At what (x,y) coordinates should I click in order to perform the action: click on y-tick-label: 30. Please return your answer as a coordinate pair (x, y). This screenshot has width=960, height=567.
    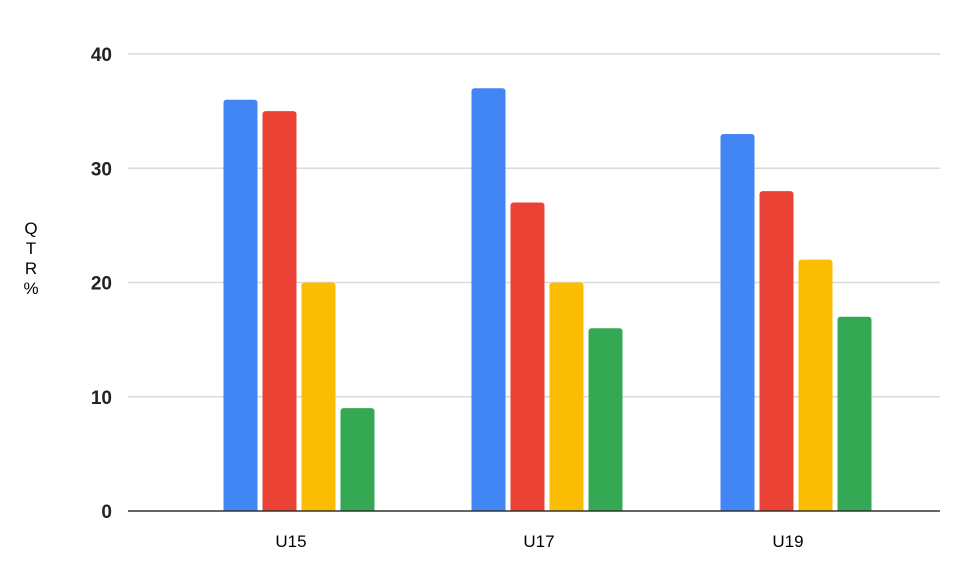
    Looking at the image, I should click on (101, 169).